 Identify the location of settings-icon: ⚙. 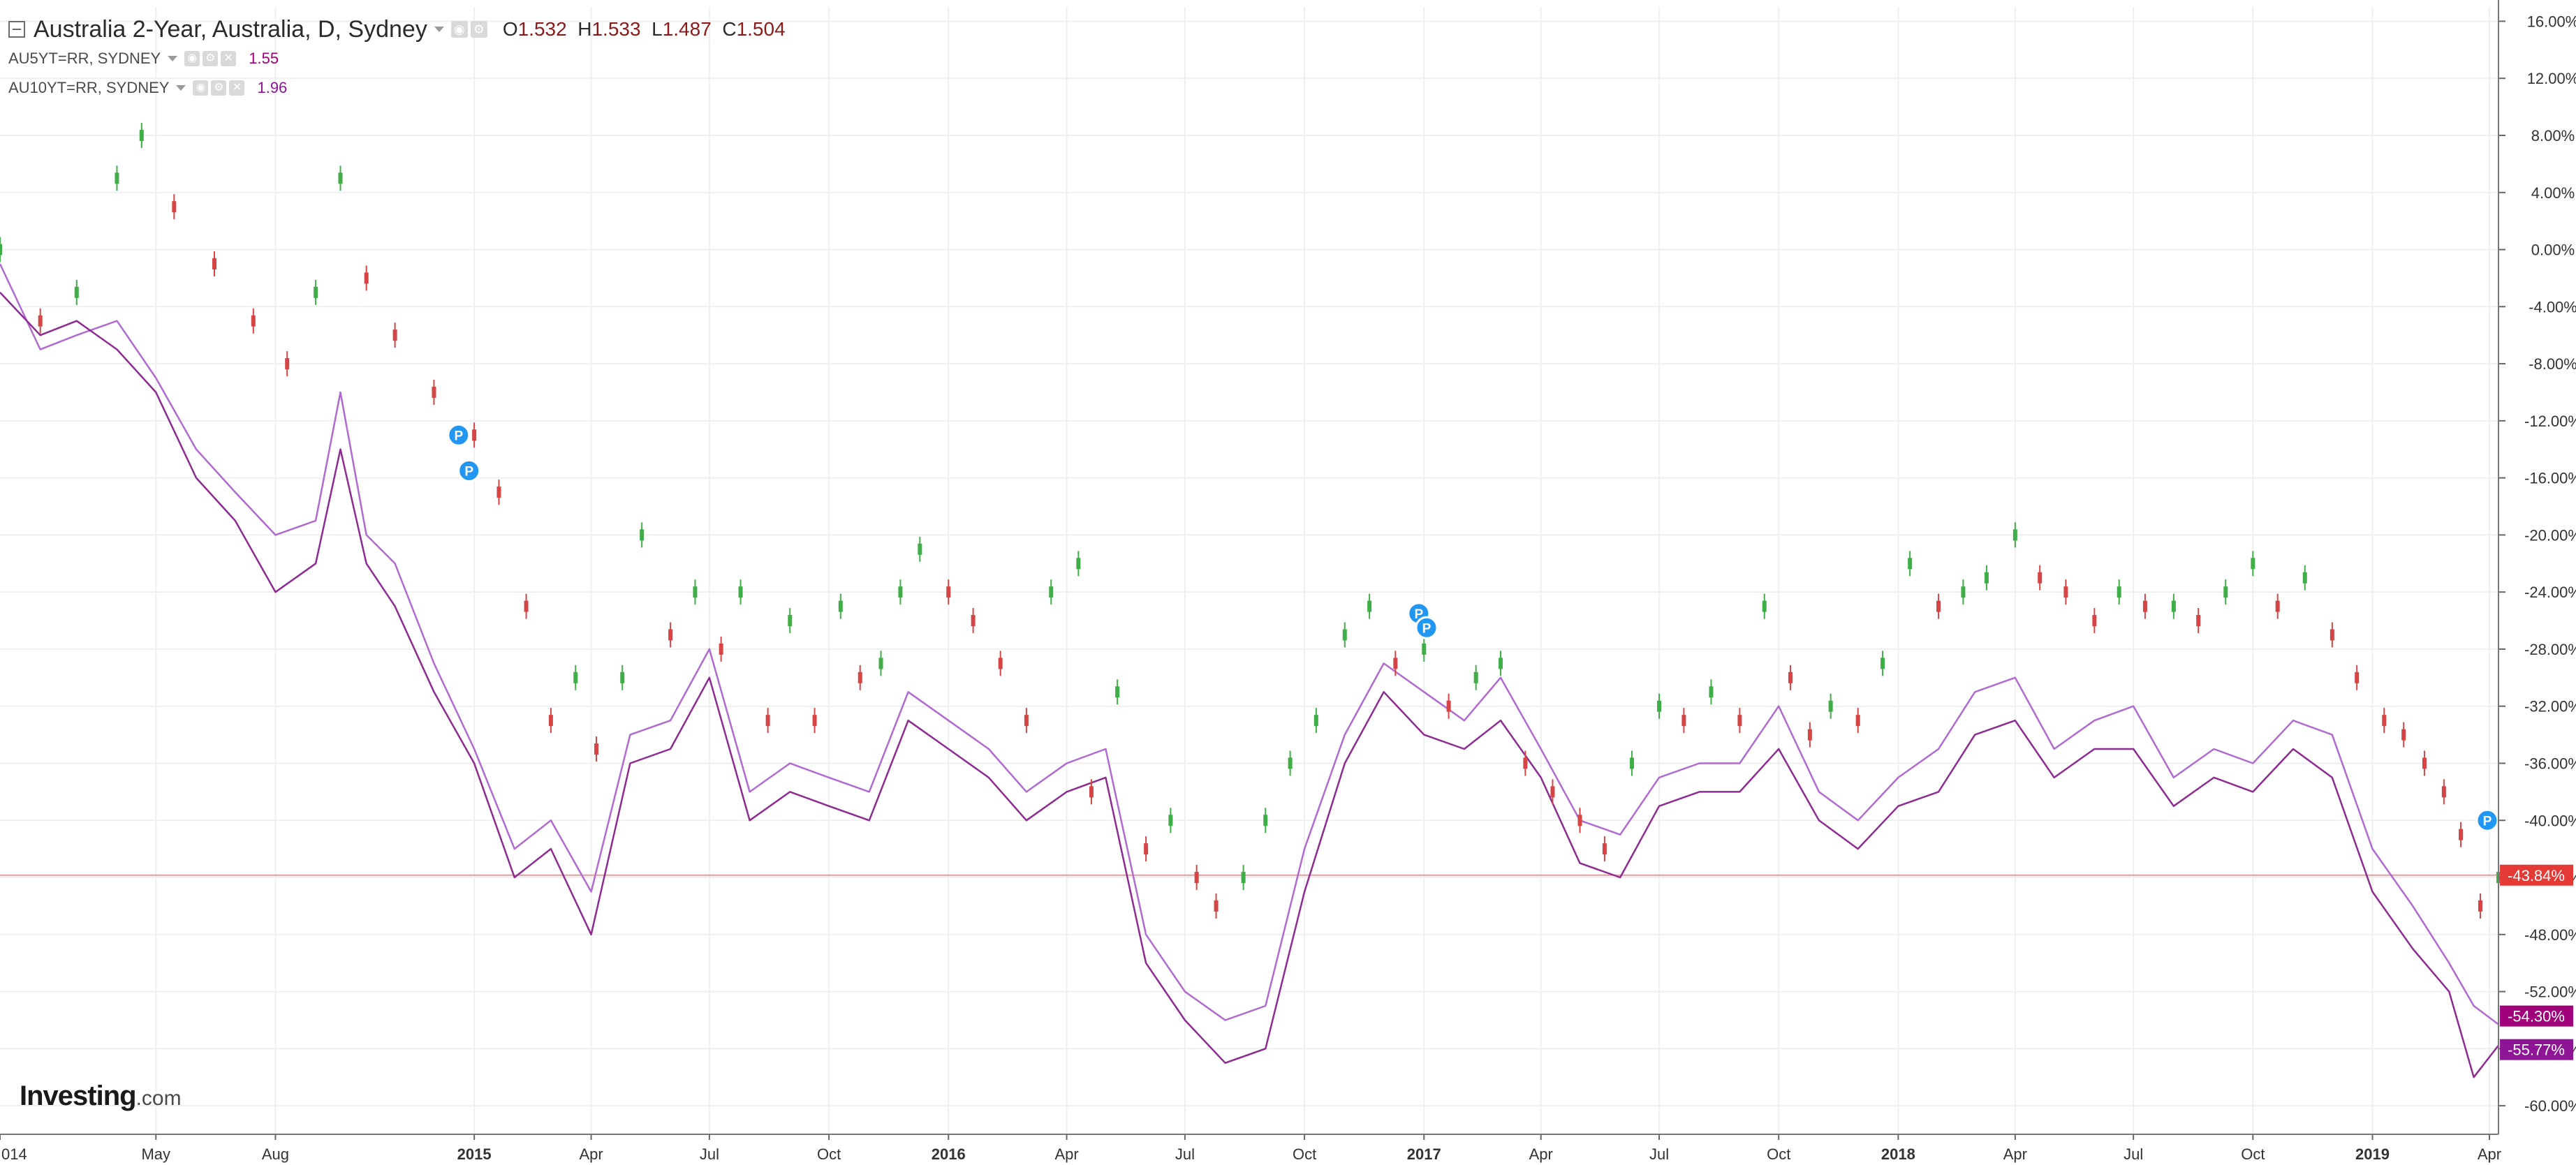
(478, 29).